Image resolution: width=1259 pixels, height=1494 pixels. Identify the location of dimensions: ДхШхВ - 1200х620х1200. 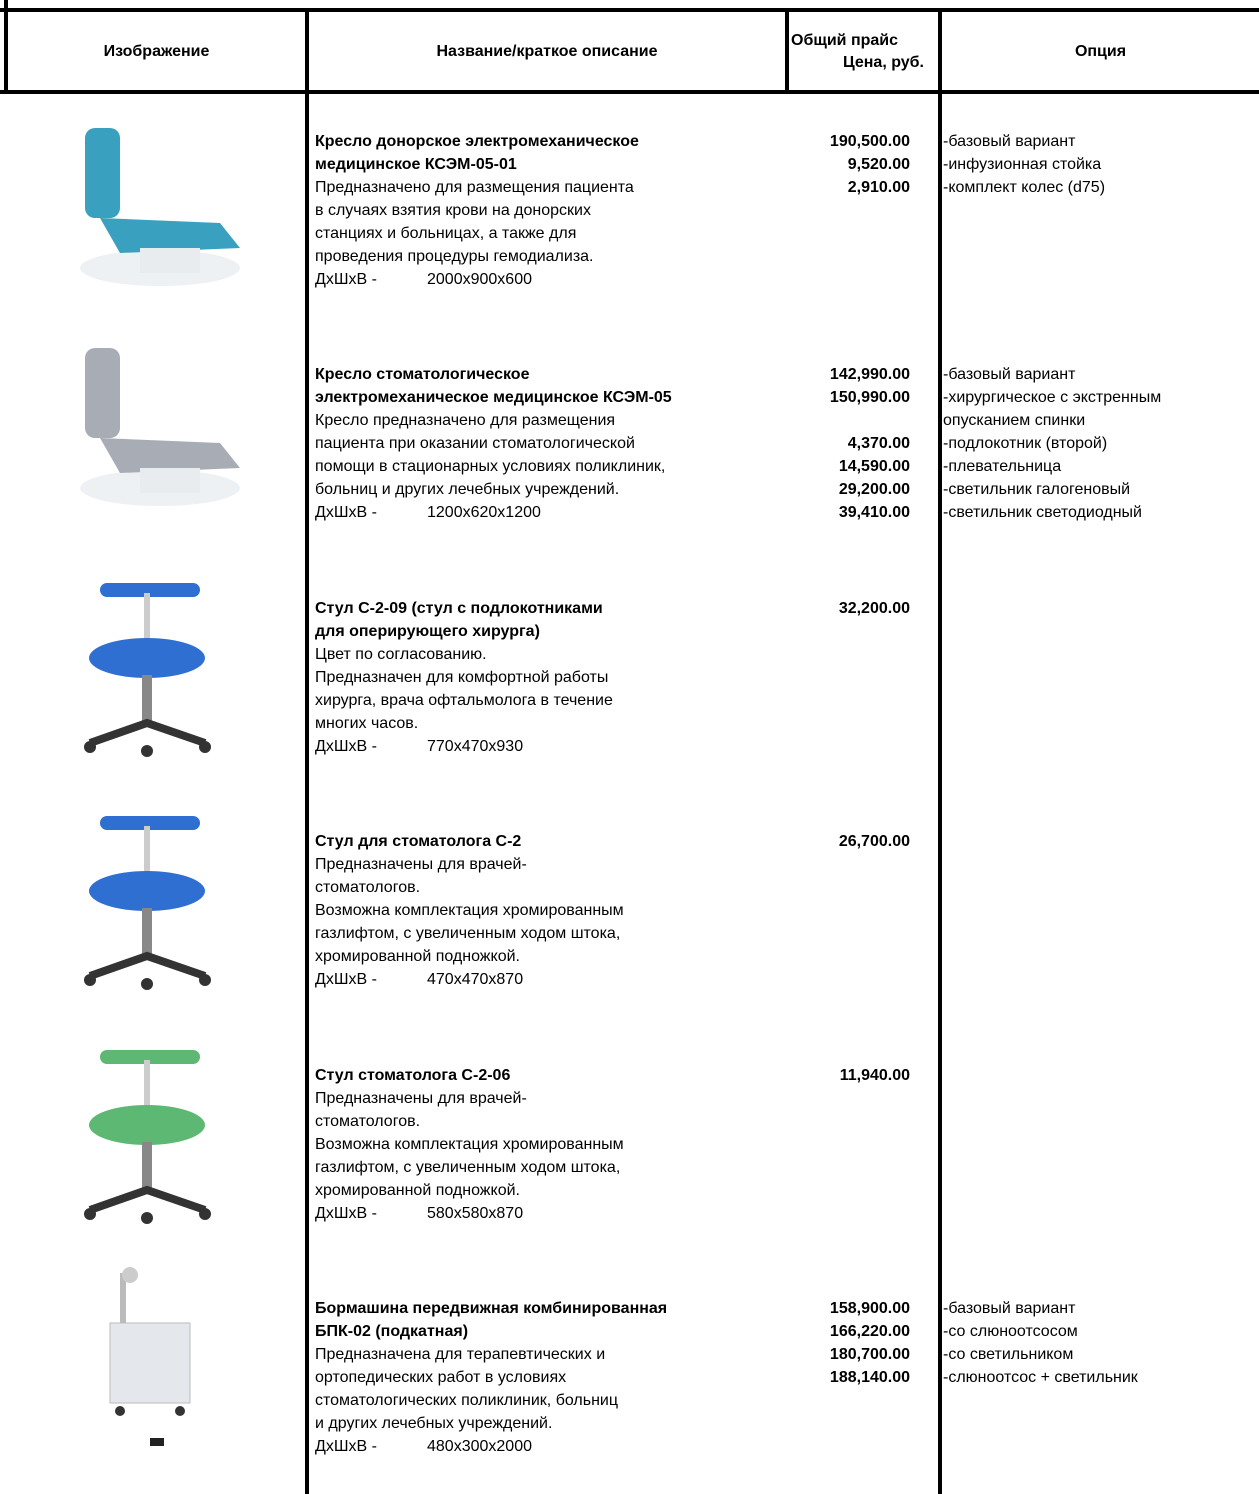
(545, 512).